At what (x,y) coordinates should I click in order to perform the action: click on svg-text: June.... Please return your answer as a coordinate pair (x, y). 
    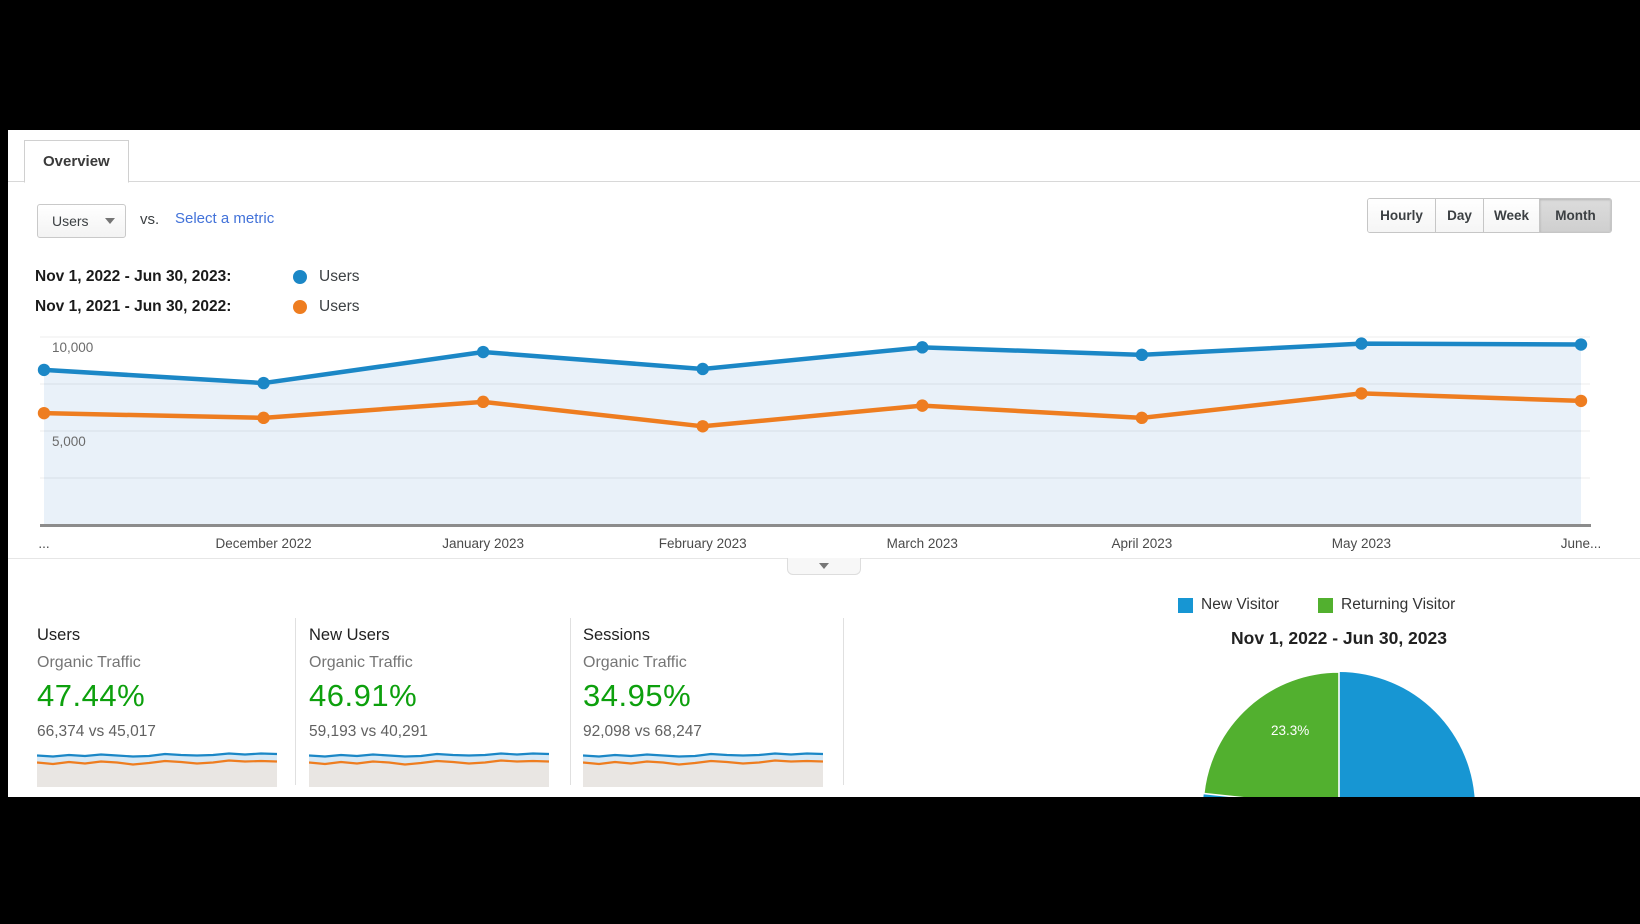
    Looking at the image, I should click on (1581, 543).